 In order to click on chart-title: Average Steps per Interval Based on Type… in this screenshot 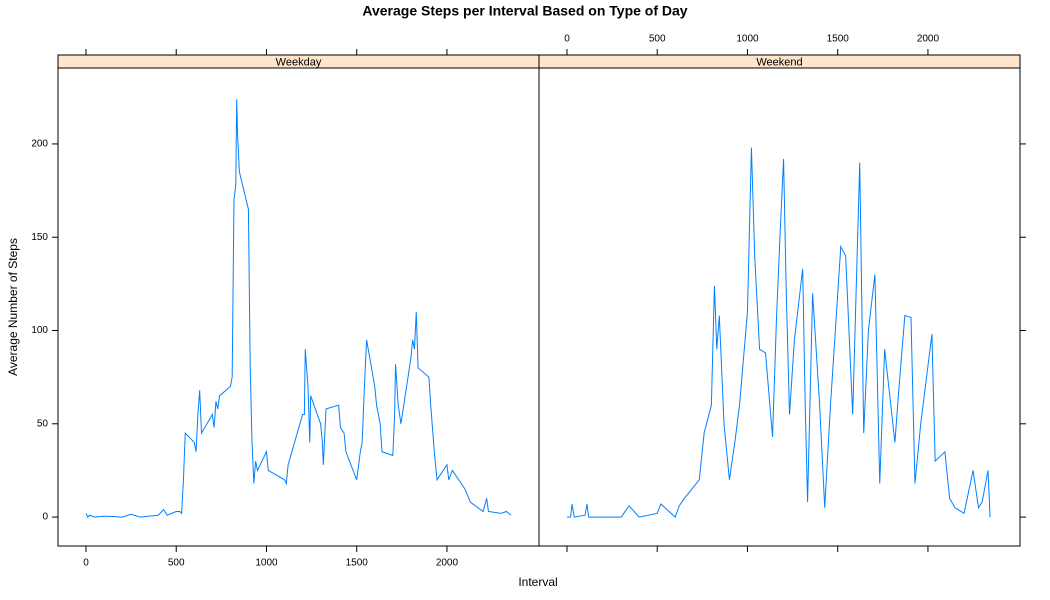, I will do `click(524, 11)`.